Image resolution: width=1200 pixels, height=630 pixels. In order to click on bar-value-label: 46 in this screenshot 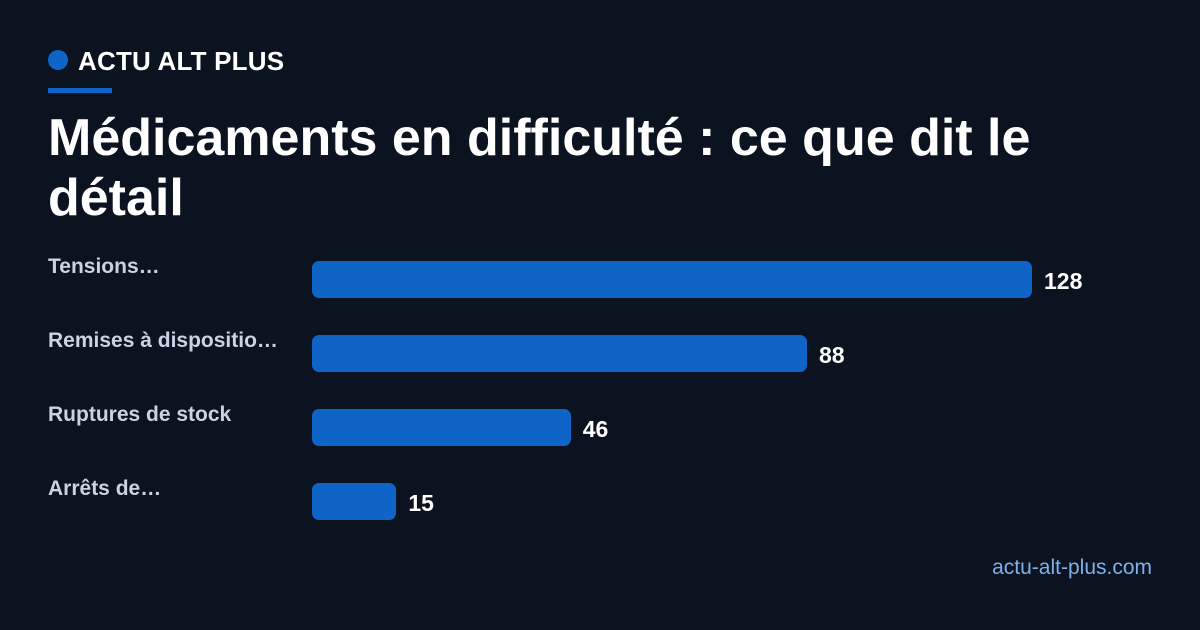, I will do `click(595, 429)`.